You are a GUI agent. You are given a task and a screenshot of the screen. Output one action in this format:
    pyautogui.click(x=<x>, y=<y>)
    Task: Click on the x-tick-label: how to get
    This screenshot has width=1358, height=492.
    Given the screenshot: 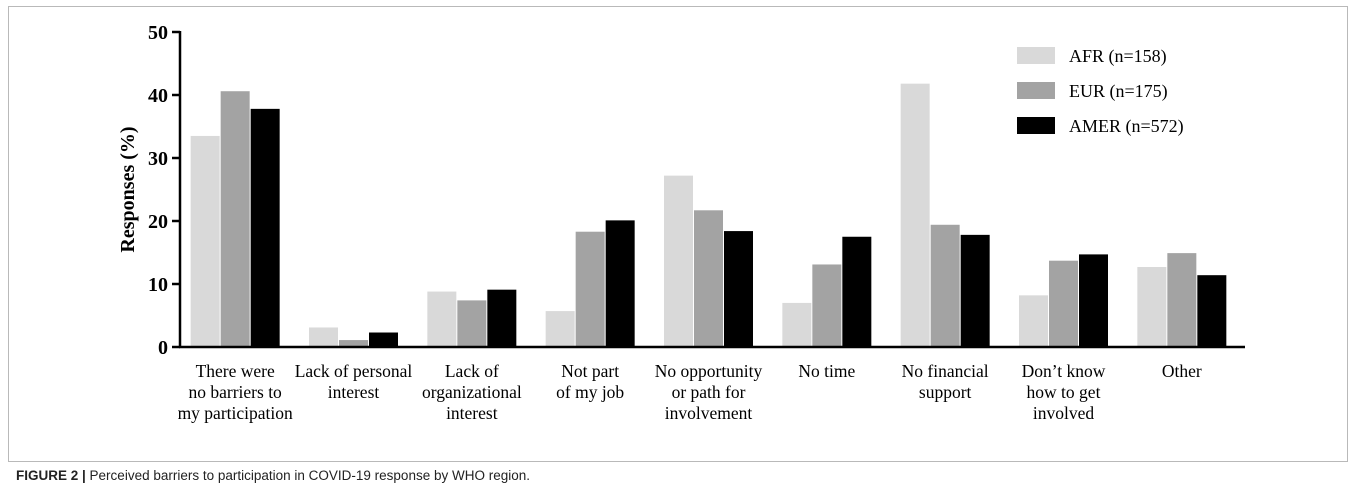 What is the action you would take?
    pyautogui.click(x=1064, y=392)
    